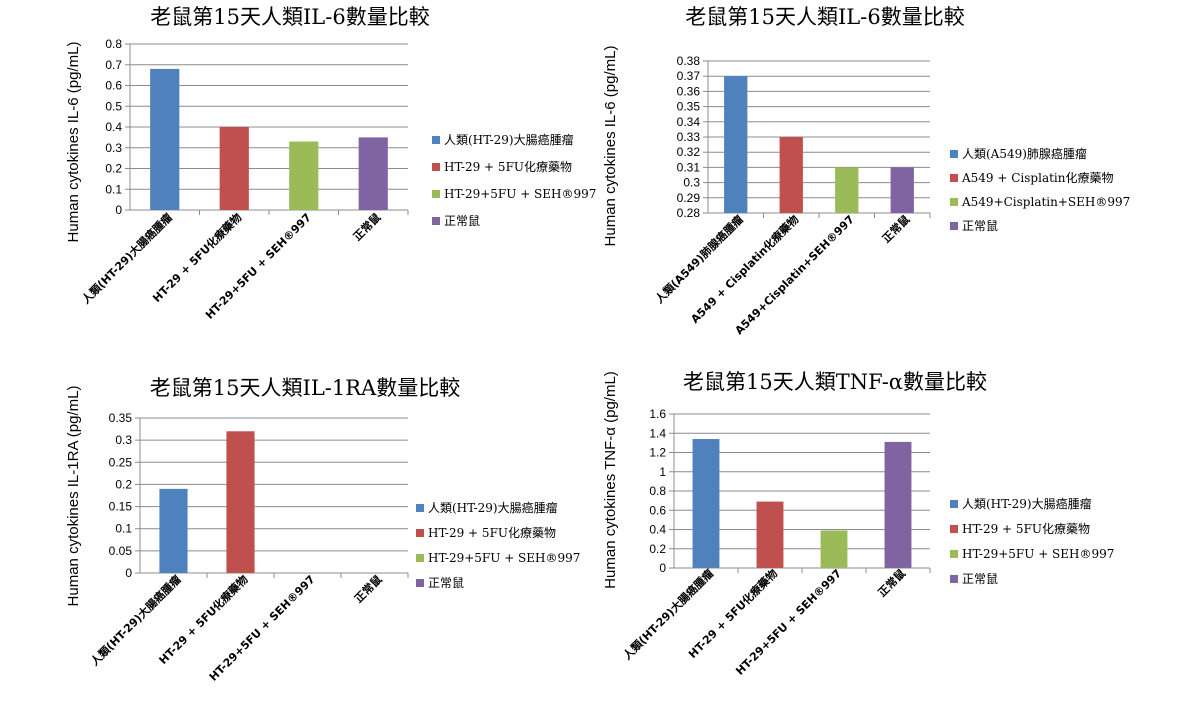  What do you see at coordinates (73, 496) in the screenshot?
I see `y-axis-label: Human cytokines IL-1RA (pg/mL)` at bounding box center [73, 496].